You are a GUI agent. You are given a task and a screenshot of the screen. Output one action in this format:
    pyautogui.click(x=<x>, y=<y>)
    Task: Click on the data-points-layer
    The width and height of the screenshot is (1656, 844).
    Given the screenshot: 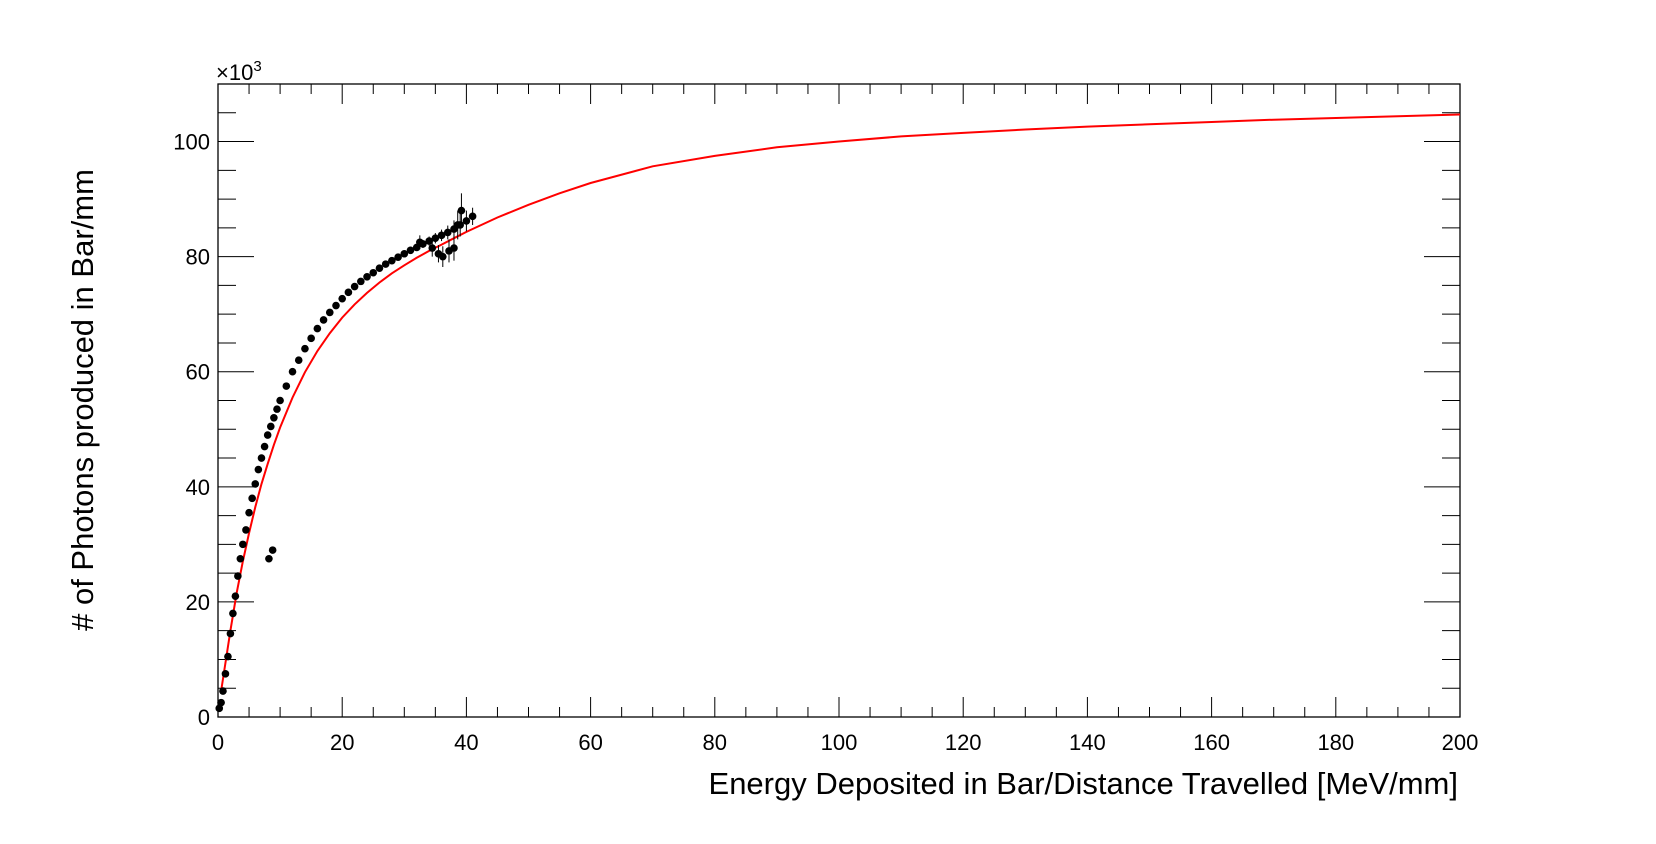 What is the action you would take?
    pyautogui.click(x=346, y=453)
    